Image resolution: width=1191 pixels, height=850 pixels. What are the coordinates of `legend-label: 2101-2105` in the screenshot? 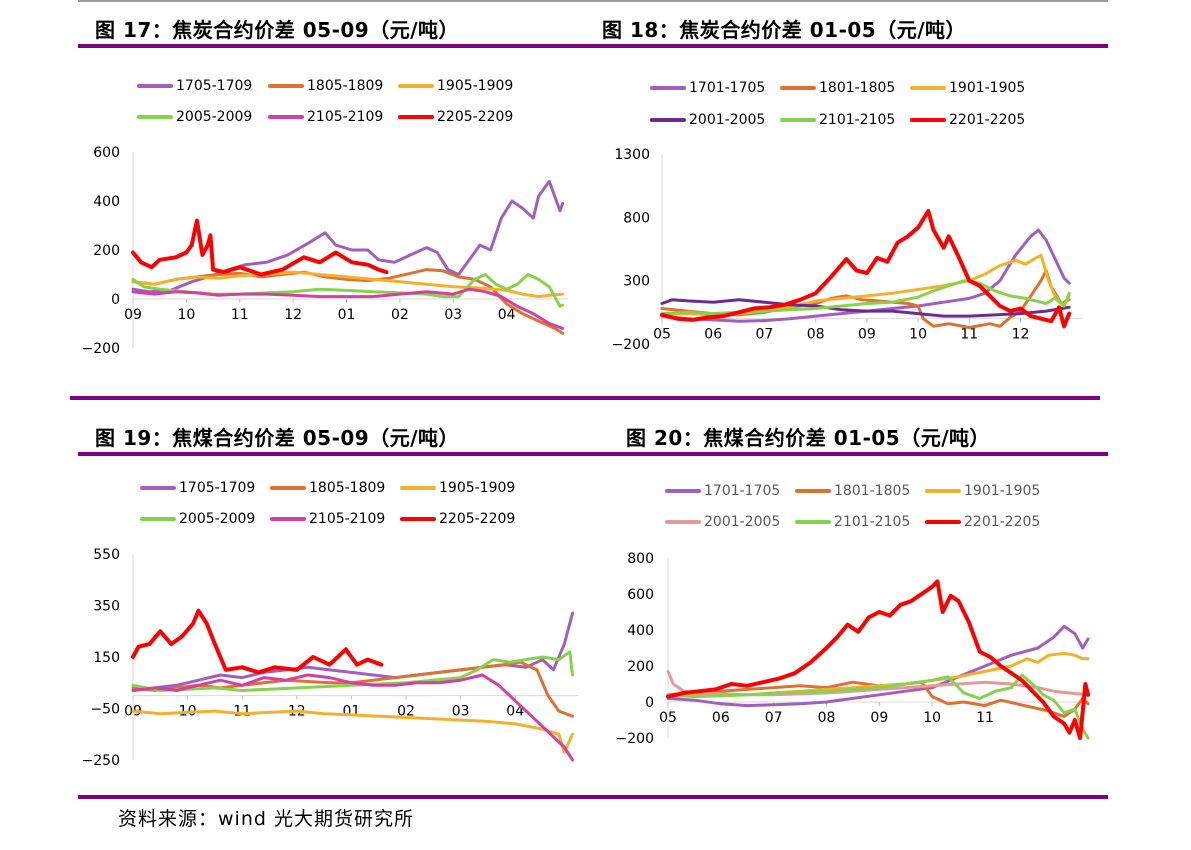 It's located at (872, 522).